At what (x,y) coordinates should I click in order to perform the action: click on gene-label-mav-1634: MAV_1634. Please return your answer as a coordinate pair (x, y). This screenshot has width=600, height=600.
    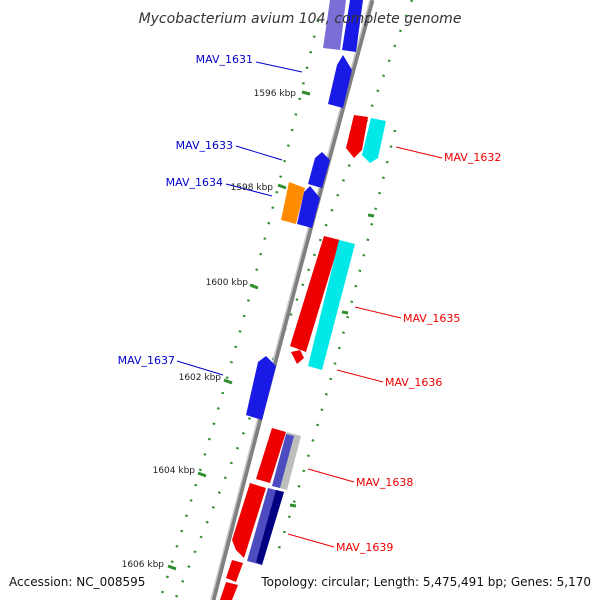
    Looking at the image, I should click on (194, 182).